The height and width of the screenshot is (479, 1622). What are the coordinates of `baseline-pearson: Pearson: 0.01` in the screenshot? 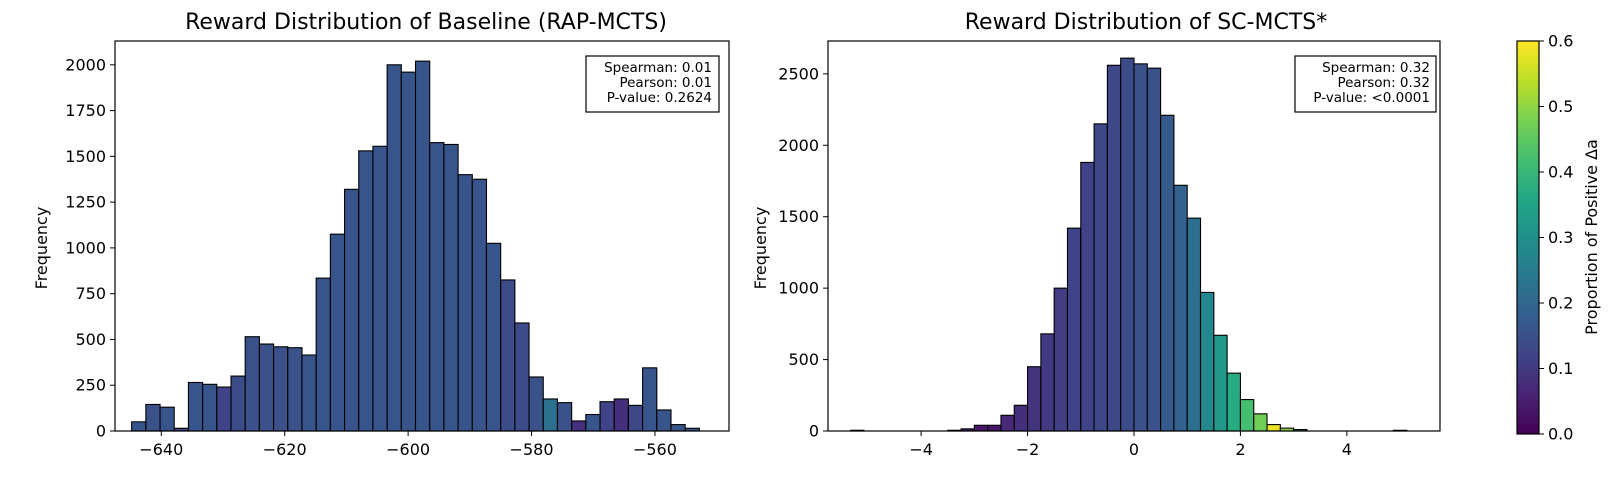 It's located at (665, 83).